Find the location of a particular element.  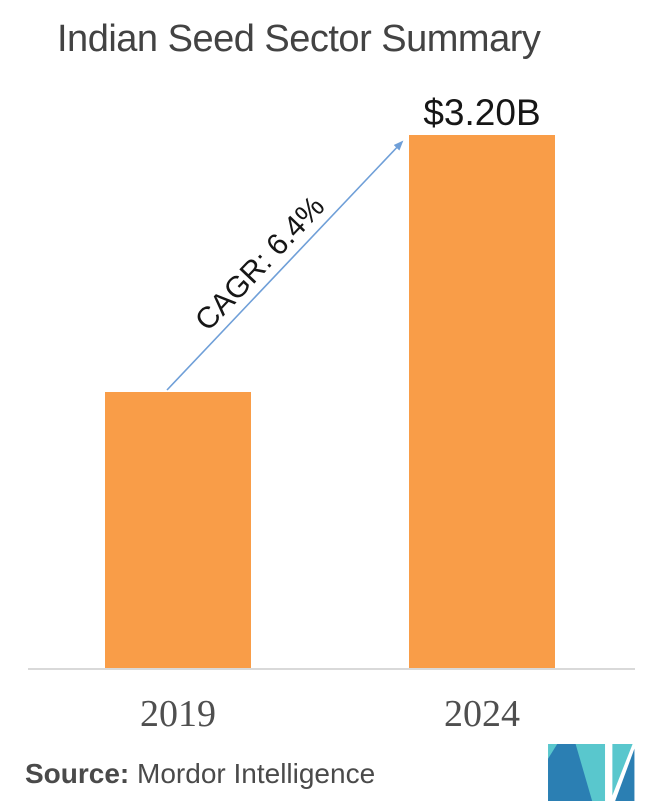

x-tick-2024: 2024 is located at coordinates (482, 714).